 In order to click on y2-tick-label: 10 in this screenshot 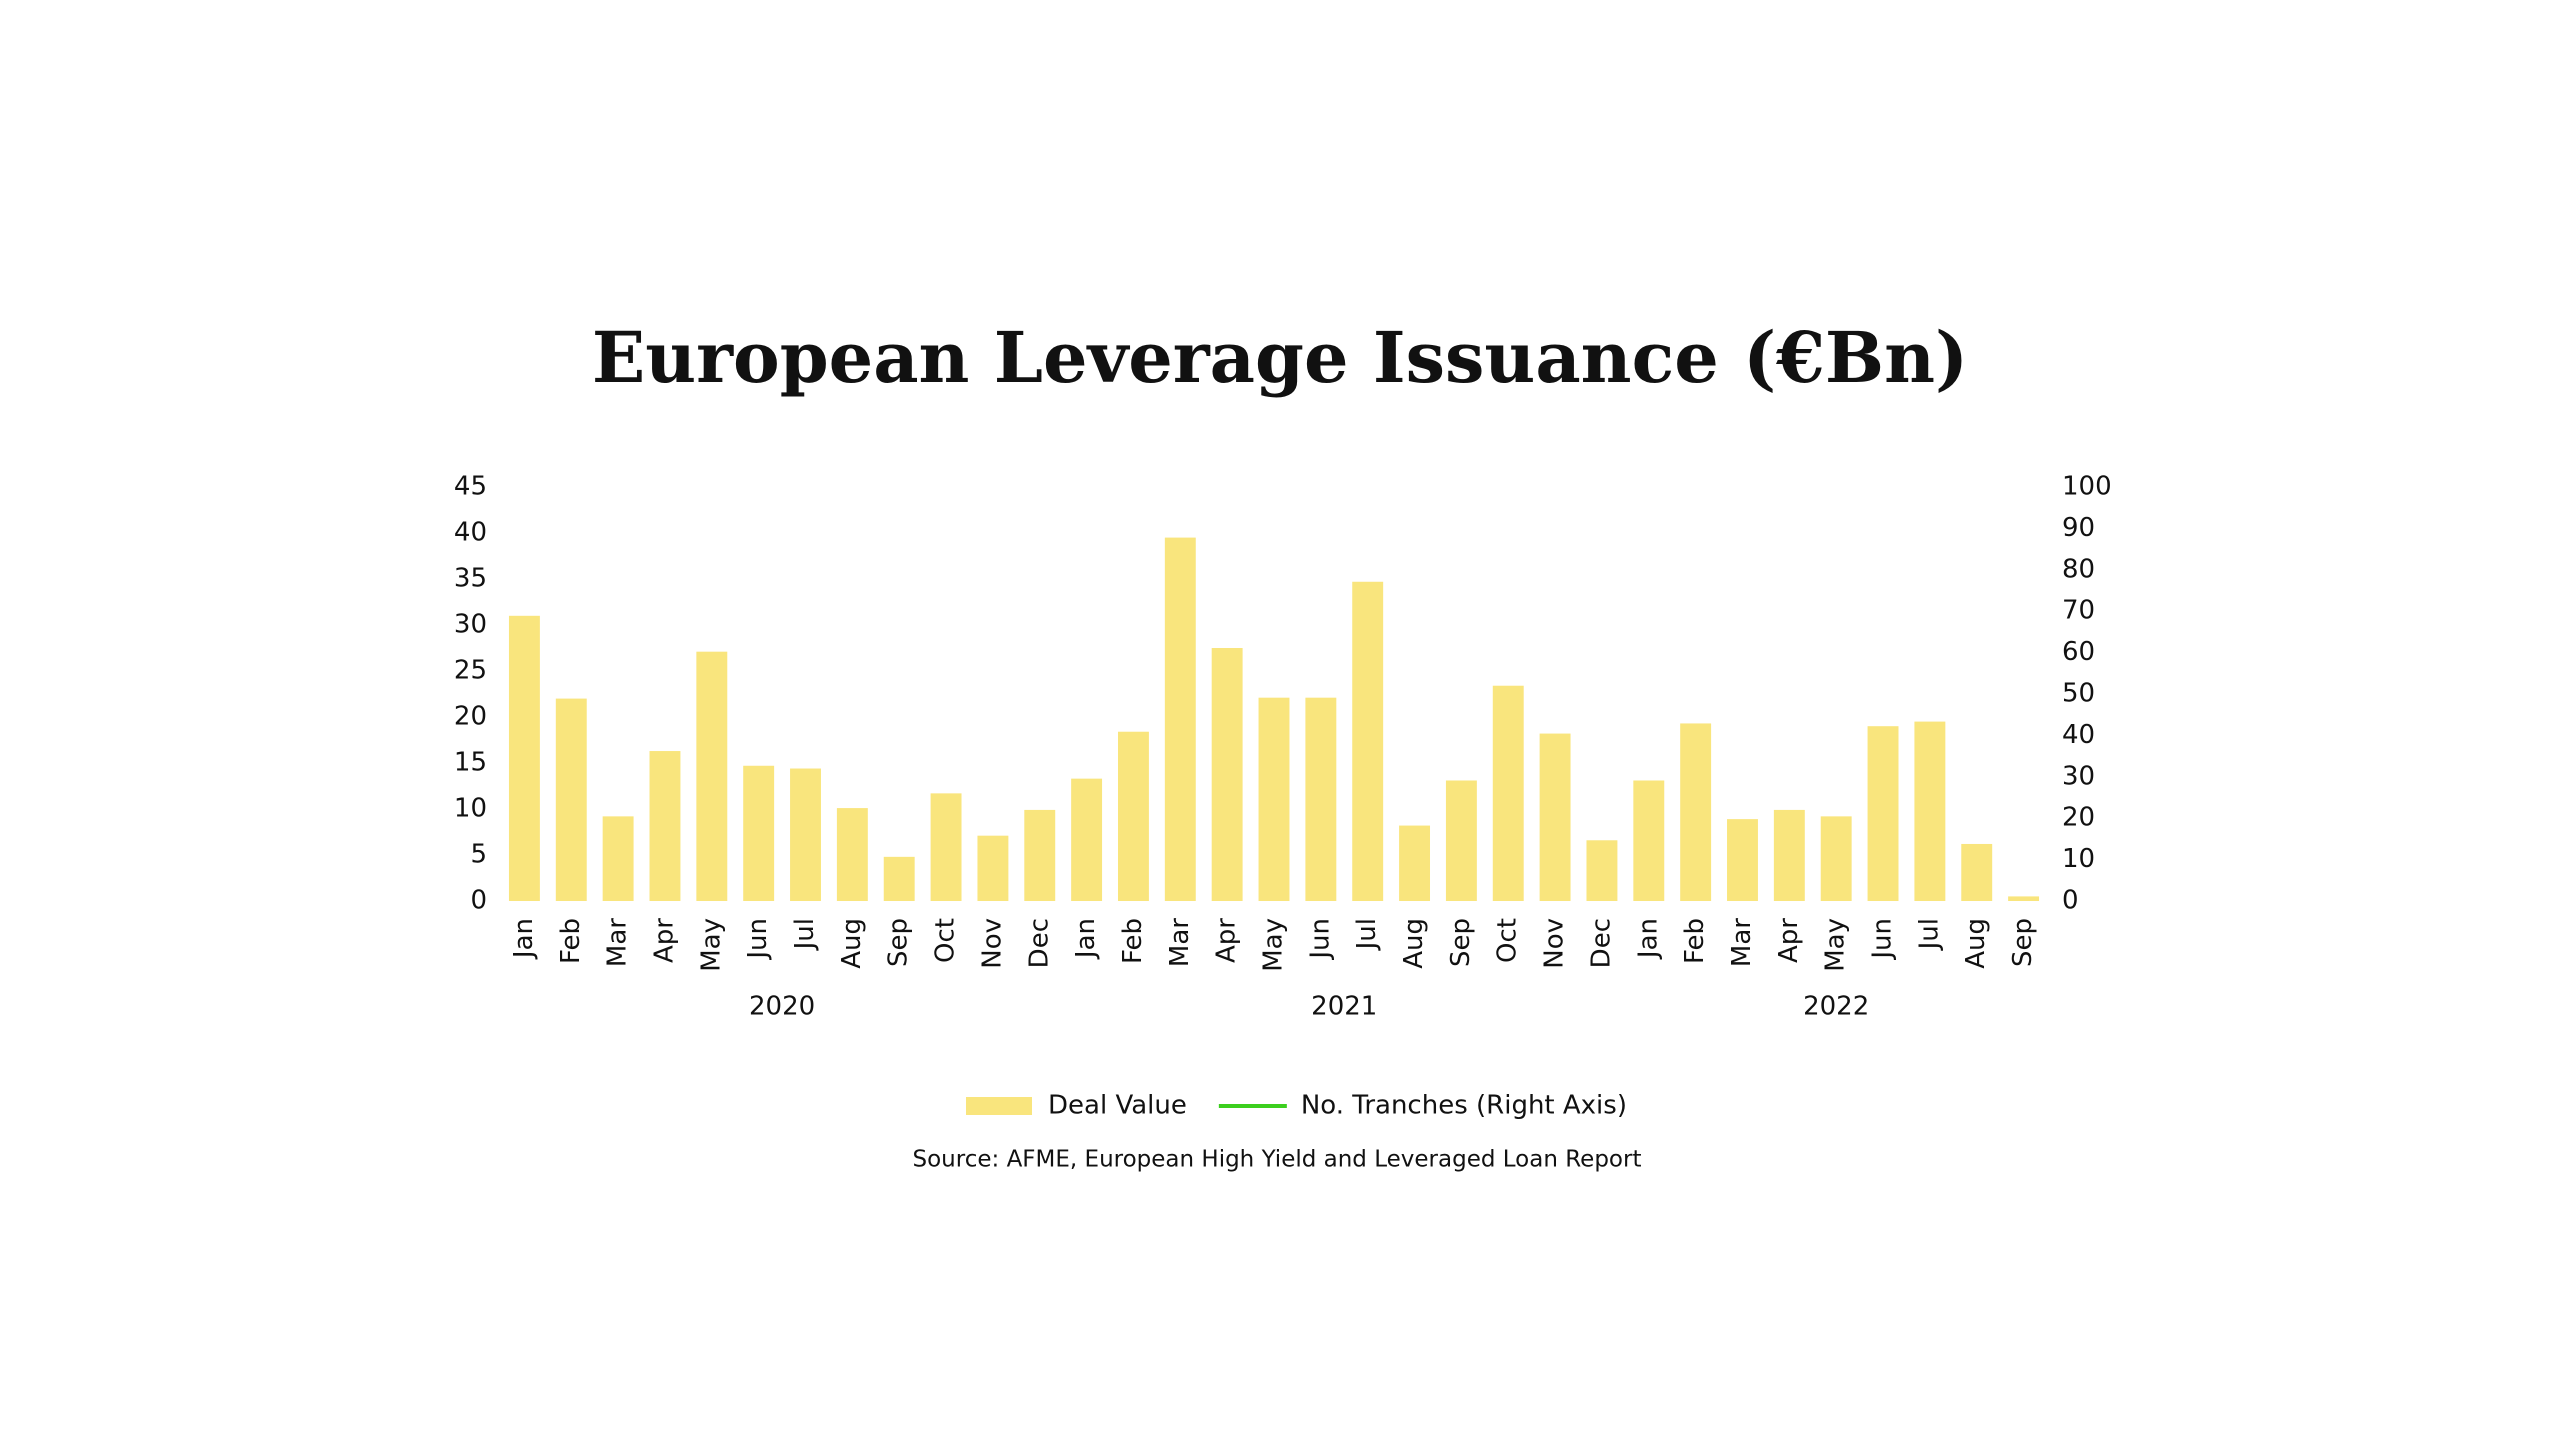, I will do `click(2078, 859)`.